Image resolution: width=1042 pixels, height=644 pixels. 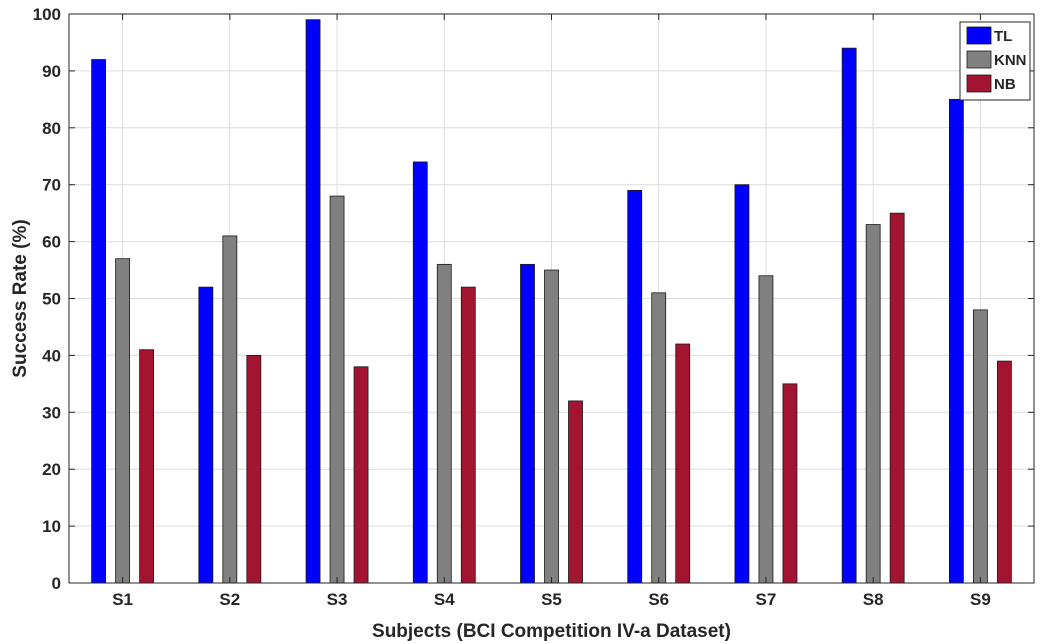 What do you see at coordinates (551, 426) in the screenshot?
I see `bar-knn-s5` at bounding box center [551, 426].